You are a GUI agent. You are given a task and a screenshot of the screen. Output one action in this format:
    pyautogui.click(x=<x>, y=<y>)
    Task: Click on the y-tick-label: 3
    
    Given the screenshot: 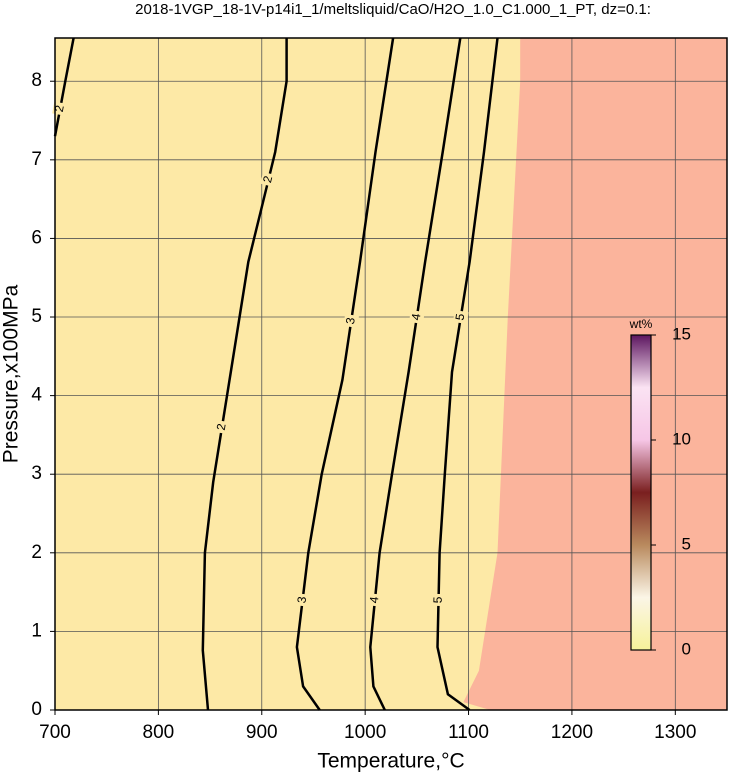 What is the action you would take?
    pyautogui.click(x=36, y=473)
    